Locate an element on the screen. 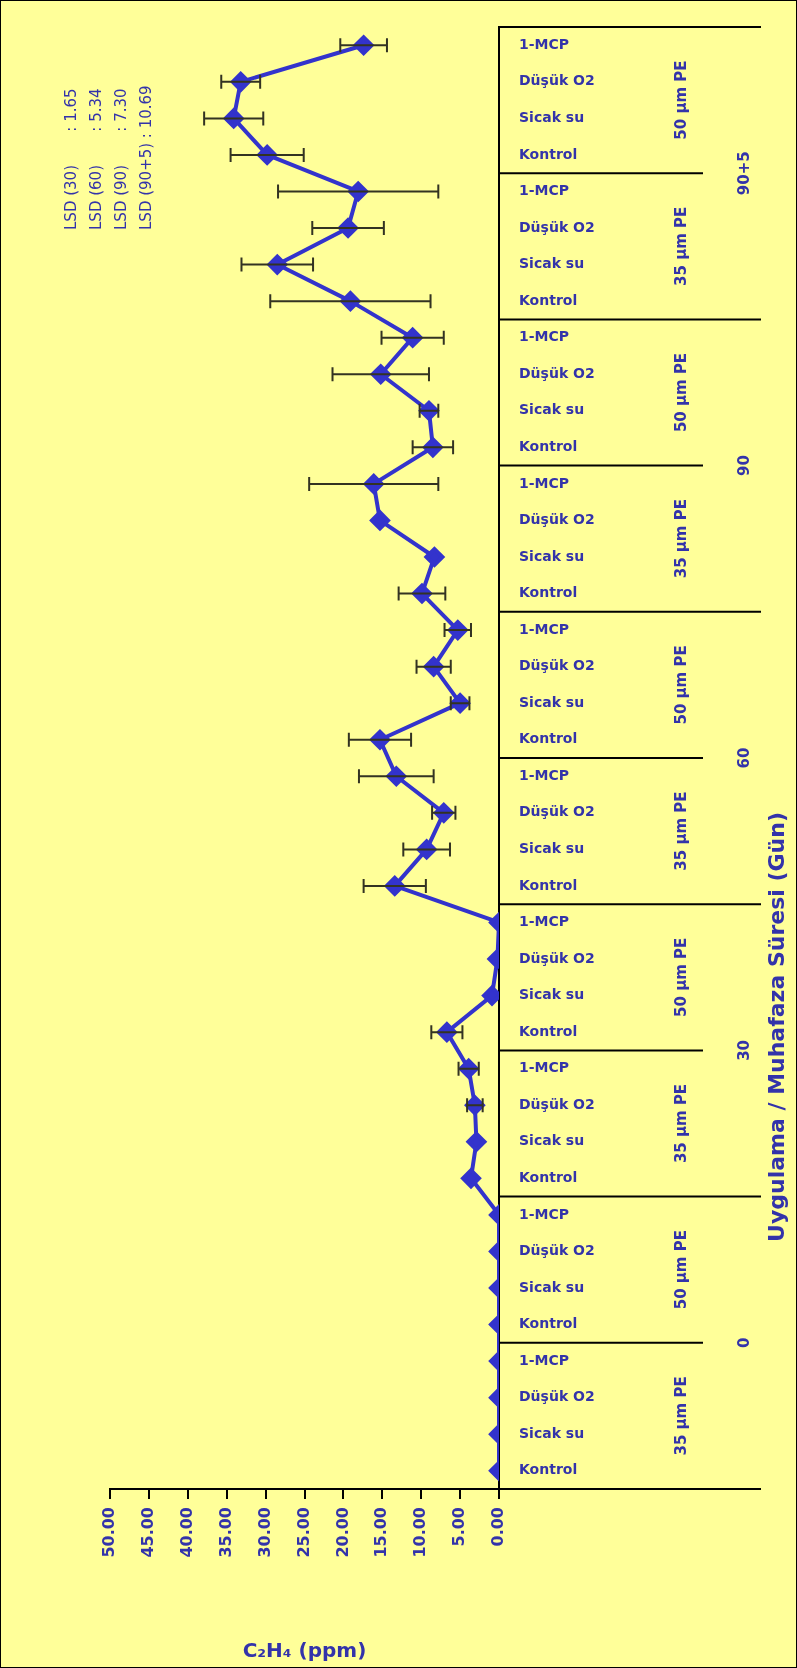  x-tick-label: 20.00 is located at coordinates (342, 1532).